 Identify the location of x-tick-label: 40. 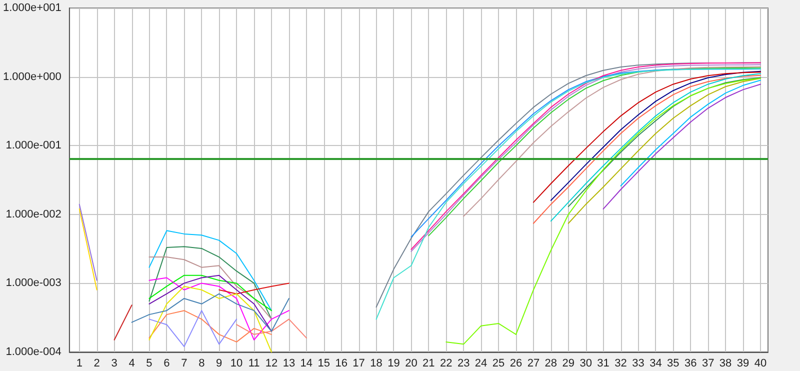
(760, 364).